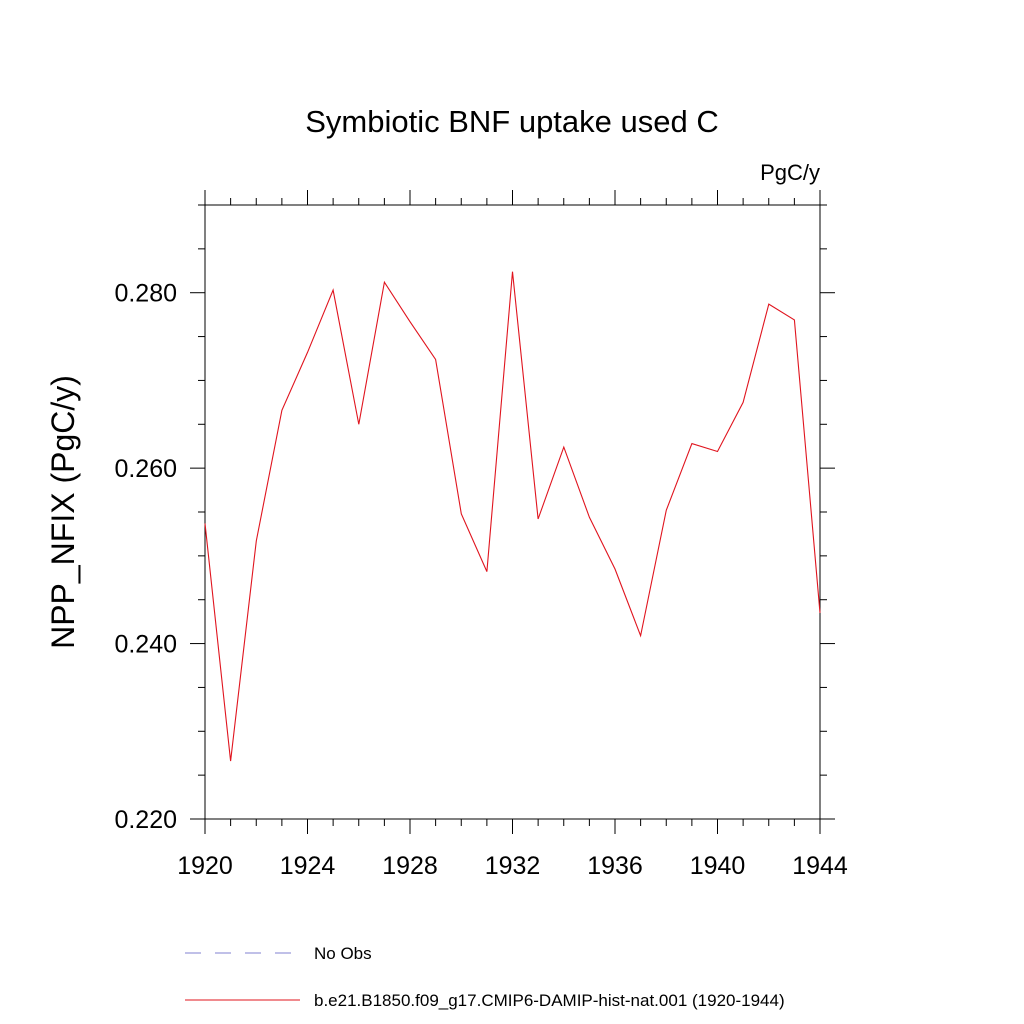 This screenshot has width=1024, height=1024. What do you see at coordinates (410, 866) in the screenshot?
I see `x-tick-label: 1928` at bounding box center [410, 866].